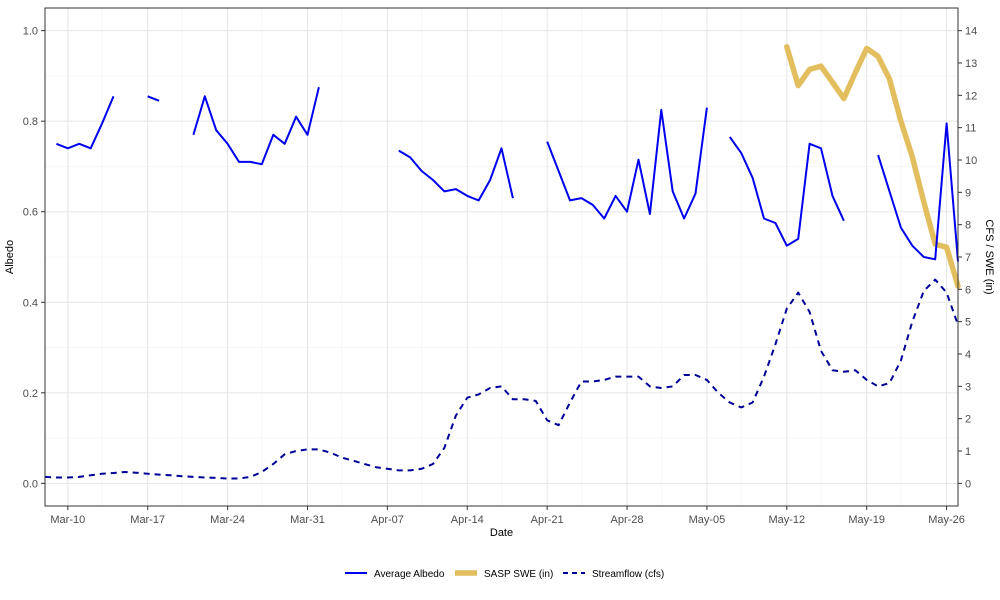 This screenshot has width=1000, height=600. What do you see at coordinates (467, 520) in the screenshot?
I see `x-tick-label: Apr-14` at bounding box center [467, 520].